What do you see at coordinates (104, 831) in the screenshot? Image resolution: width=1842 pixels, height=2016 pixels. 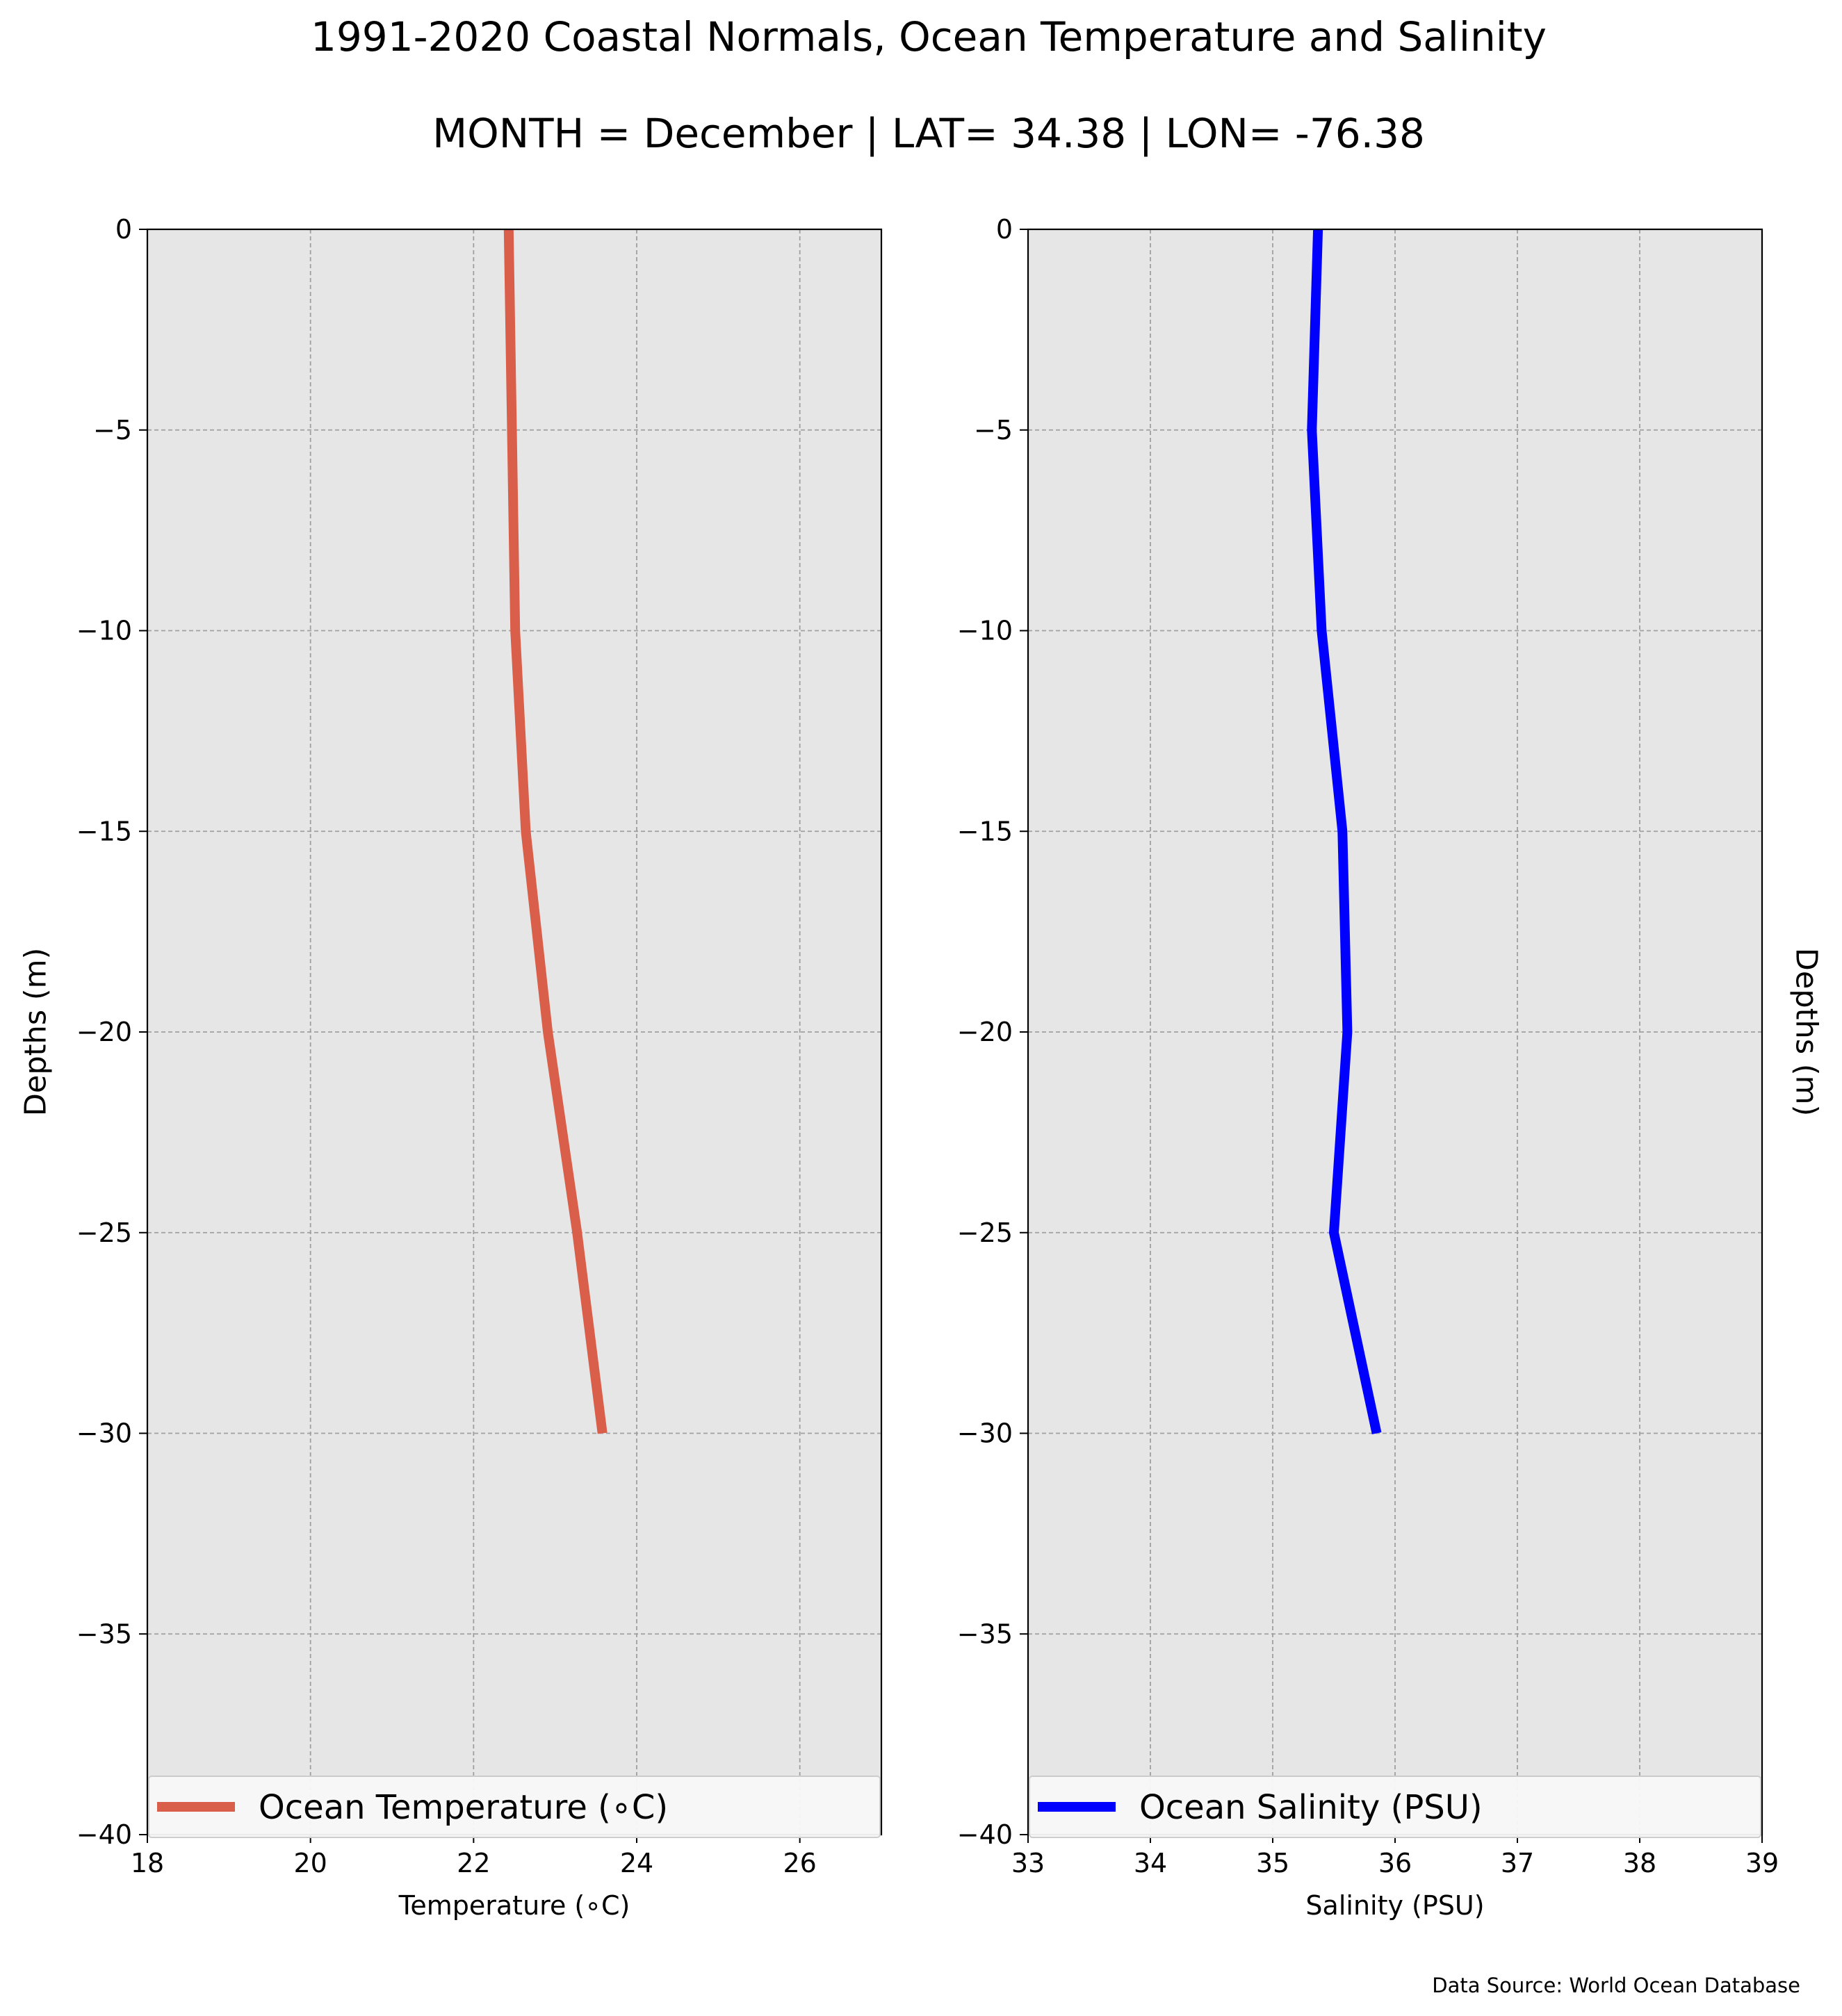 I see `temperature-y-tick-label: −15` at bounding box center [104, 831].